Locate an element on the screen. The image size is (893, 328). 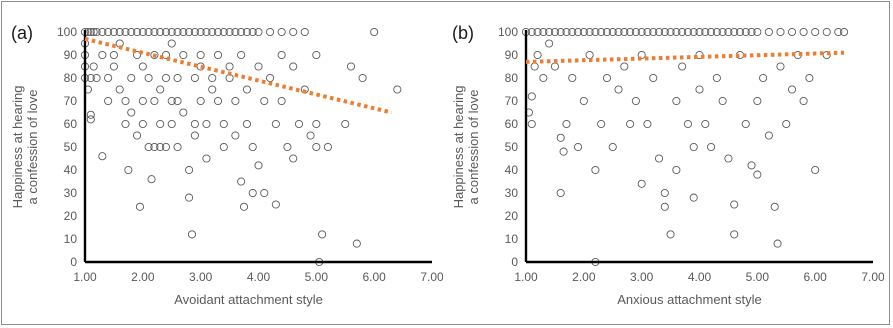
x-tick-label: 1.00 is located at coordinates (85, 277).